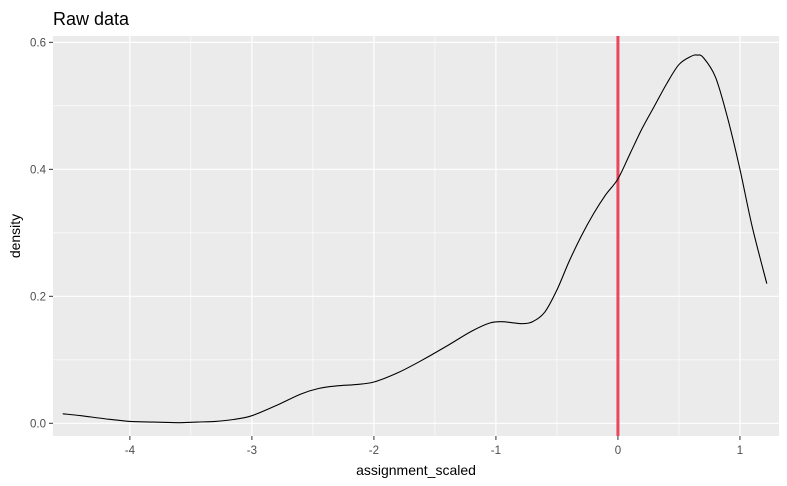 The width and height of the screenshot is (787, 486). I want to click on y-axis-ticks: 0.0 0.2 0.4 0.6, so click(41, 233).